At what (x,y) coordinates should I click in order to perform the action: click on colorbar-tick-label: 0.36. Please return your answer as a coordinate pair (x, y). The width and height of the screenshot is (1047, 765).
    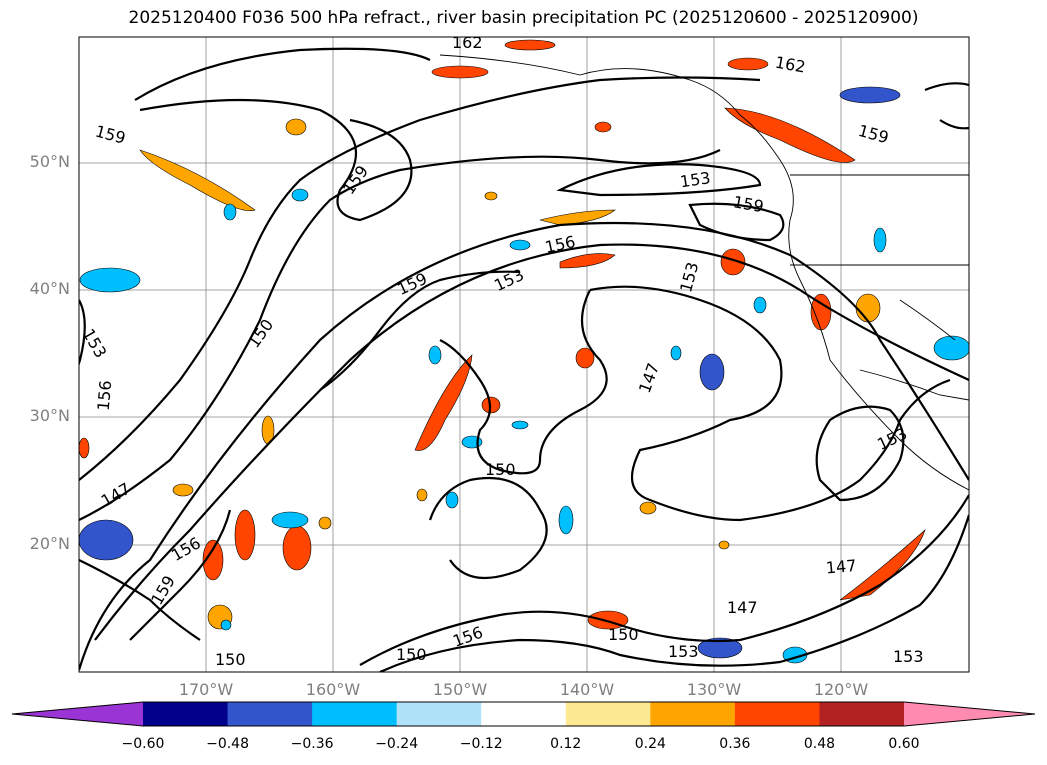
    Looking at the image, I should click on (735, 744).